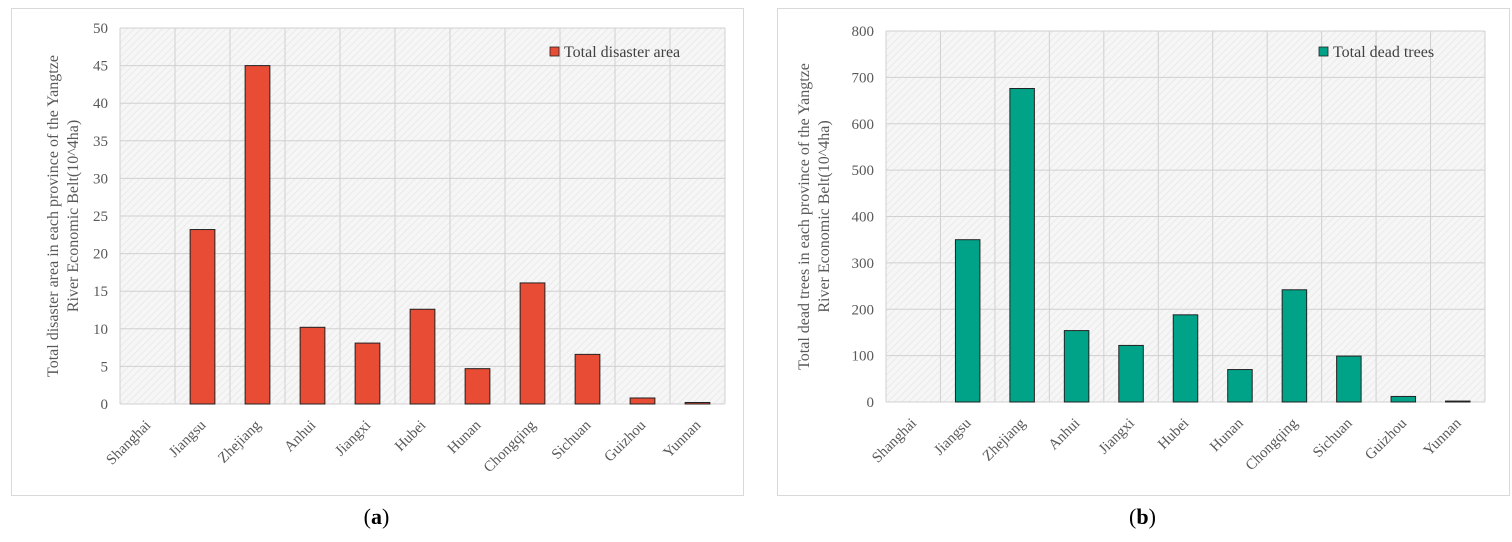 This screenshot has width=1512, height=542. Describe the element at coordinates (625, 441) in the screenshot. I see `x-tick-label-a: Guizhou` at that location.